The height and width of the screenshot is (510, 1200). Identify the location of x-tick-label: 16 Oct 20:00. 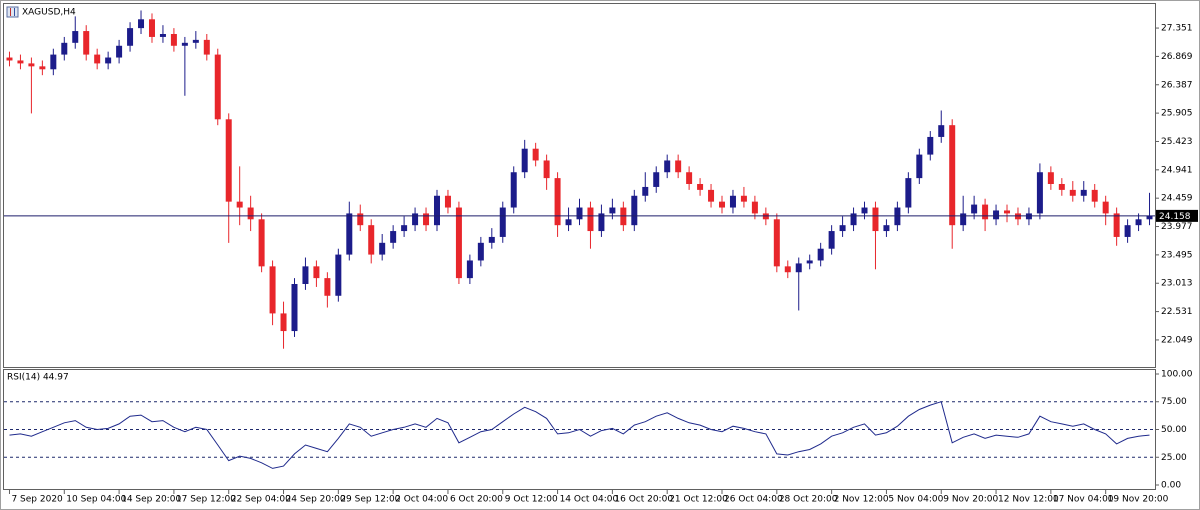
(643, 500).